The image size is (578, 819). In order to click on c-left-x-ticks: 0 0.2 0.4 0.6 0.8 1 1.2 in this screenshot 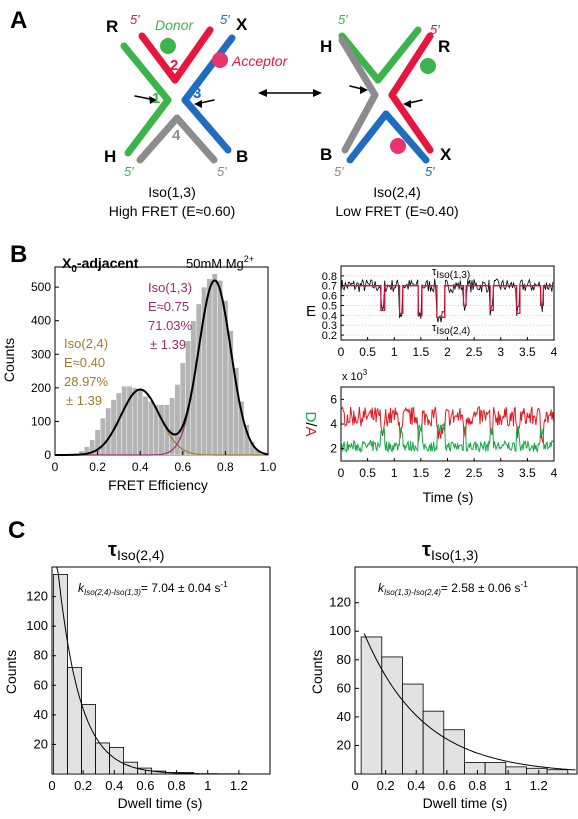, I will do `click(148, 781)`.